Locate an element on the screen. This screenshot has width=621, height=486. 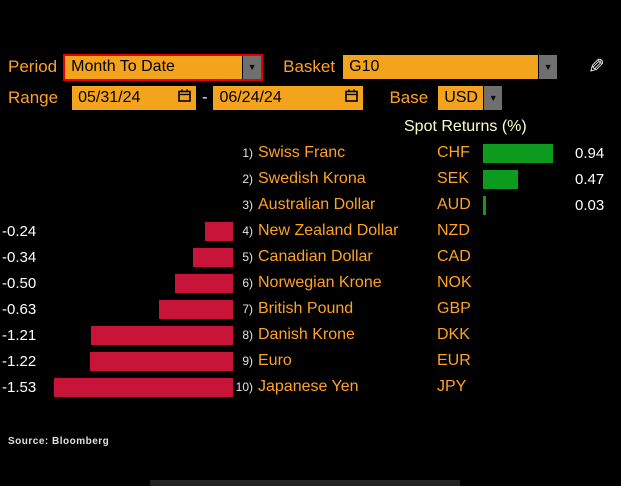
currency-name: New Zealand Dollar is located at coordinates (328, 230).